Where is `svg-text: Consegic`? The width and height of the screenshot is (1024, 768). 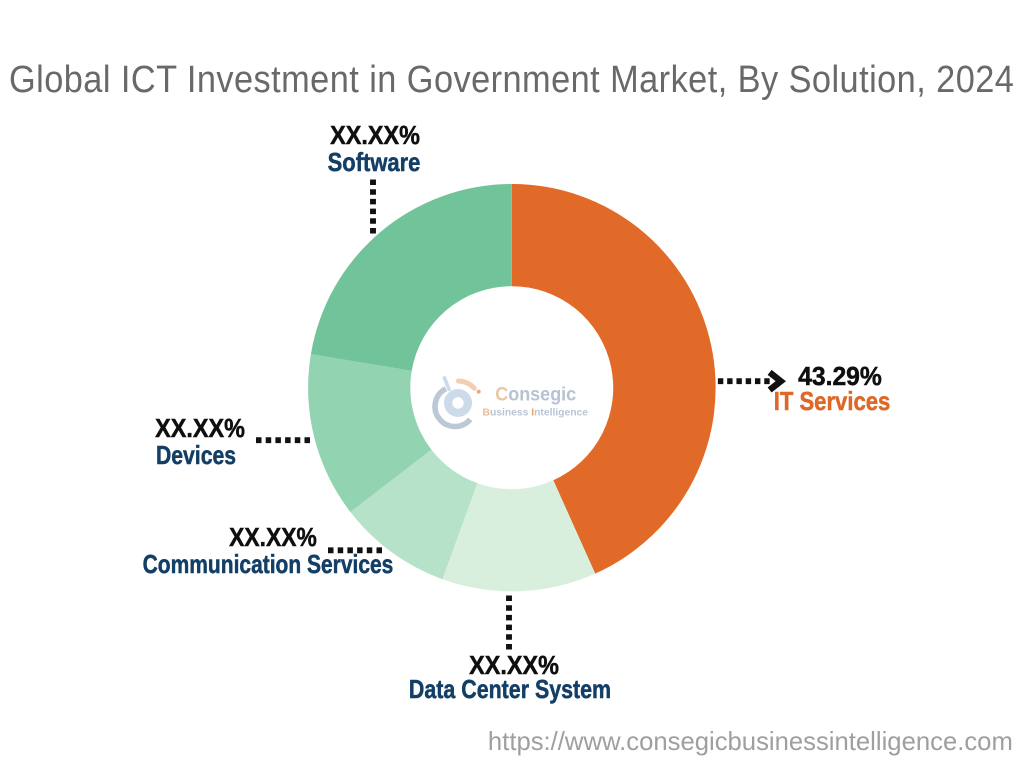 svg-text: Consegic is located at coordinates (535, 395).